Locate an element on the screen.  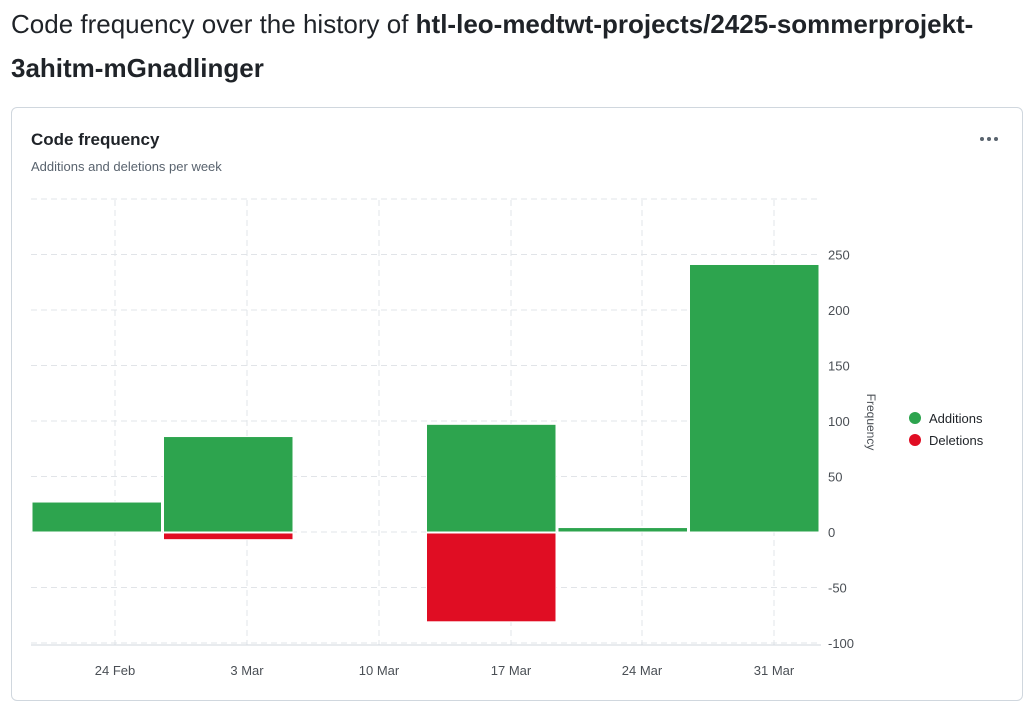
legend-additions-dot is located at coordinates (915, 418).